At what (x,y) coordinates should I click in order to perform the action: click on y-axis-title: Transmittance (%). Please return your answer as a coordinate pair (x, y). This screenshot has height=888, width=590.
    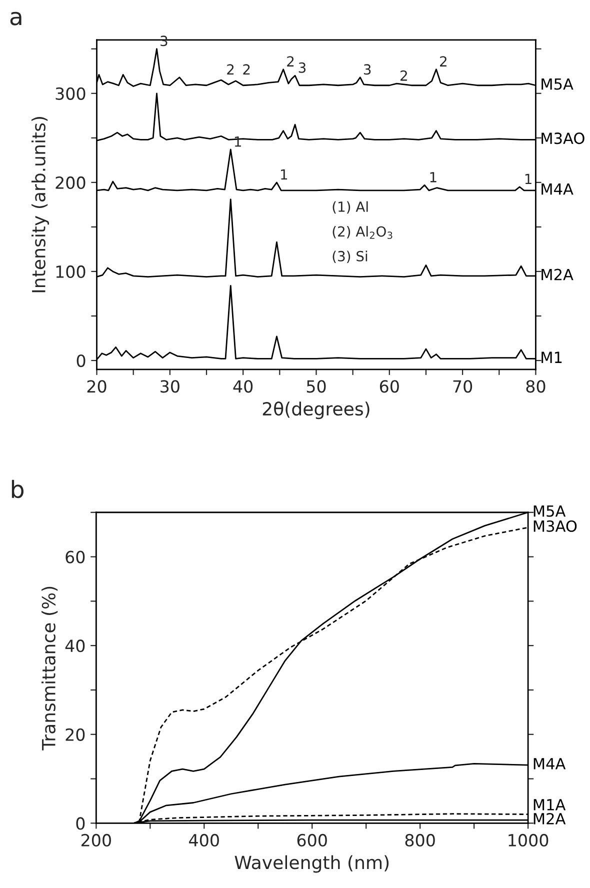
    Looking at the image, I should click on (50, 668).